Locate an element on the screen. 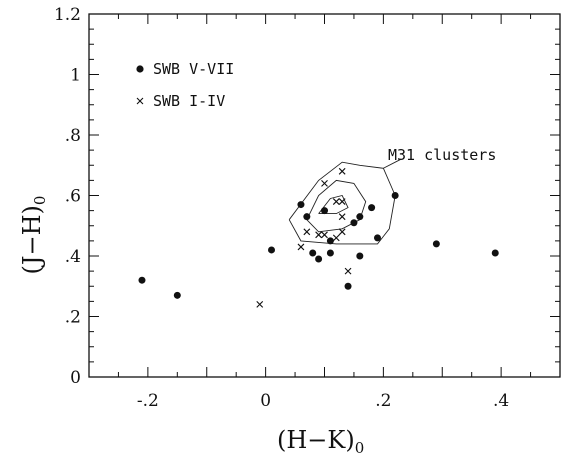 The height and width of the screenshot is (462, 564). x-tick-label: .2 is located at coordinates (383, 401).